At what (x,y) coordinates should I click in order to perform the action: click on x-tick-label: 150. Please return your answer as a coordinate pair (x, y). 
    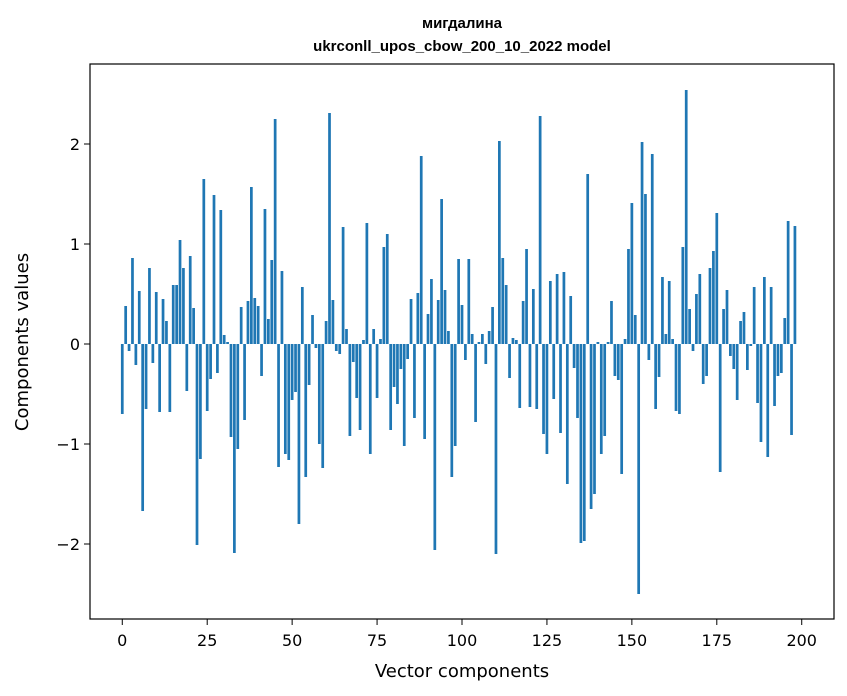
    Looking at the image, I should click on (632, 640).